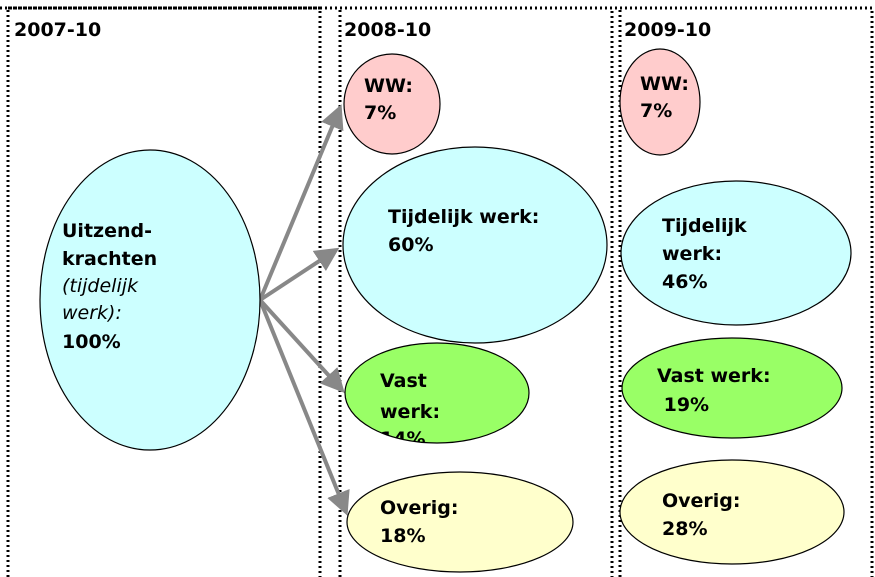  What do you see at coordinates (100, 286) in the screenshot?
I see `node-text: (tijdelijk` at bounding box center [100, 286].